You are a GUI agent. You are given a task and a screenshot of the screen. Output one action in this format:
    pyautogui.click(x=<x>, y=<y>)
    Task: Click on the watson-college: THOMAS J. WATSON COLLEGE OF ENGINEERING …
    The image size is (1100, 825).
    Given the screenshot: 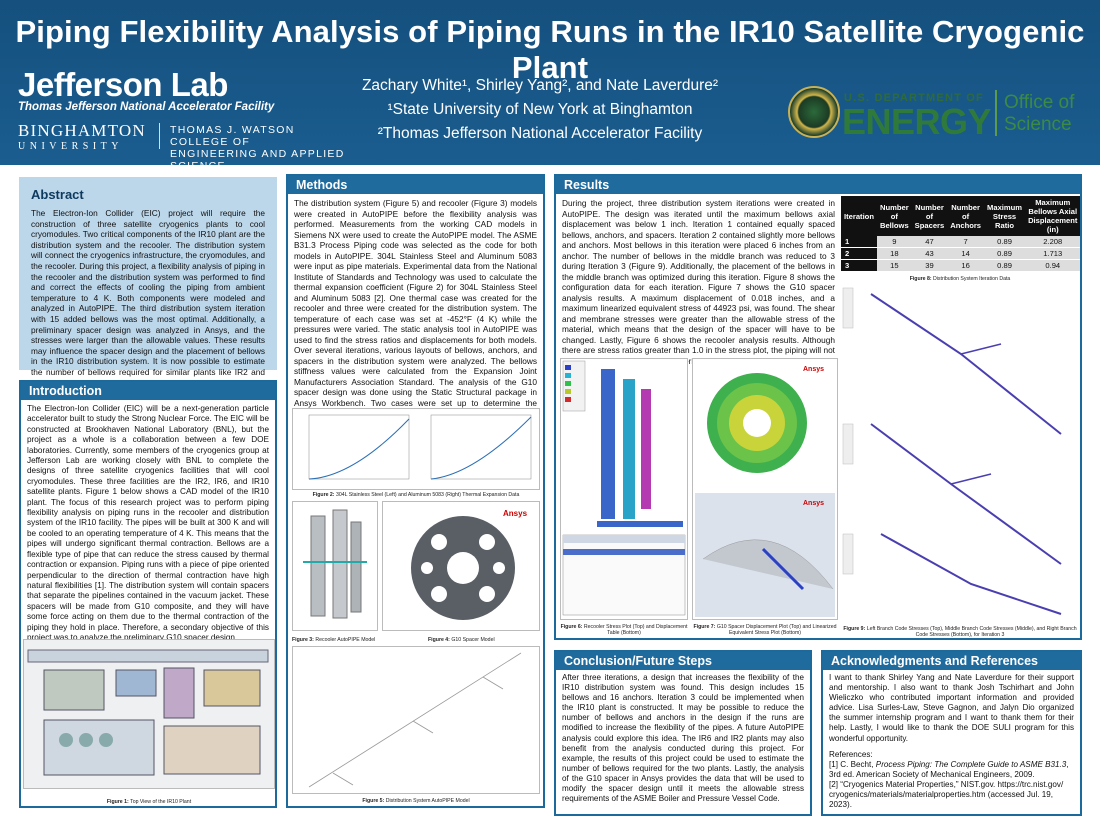 What is the action you would take?
    pyautogui.click(x=259, y=148)
    